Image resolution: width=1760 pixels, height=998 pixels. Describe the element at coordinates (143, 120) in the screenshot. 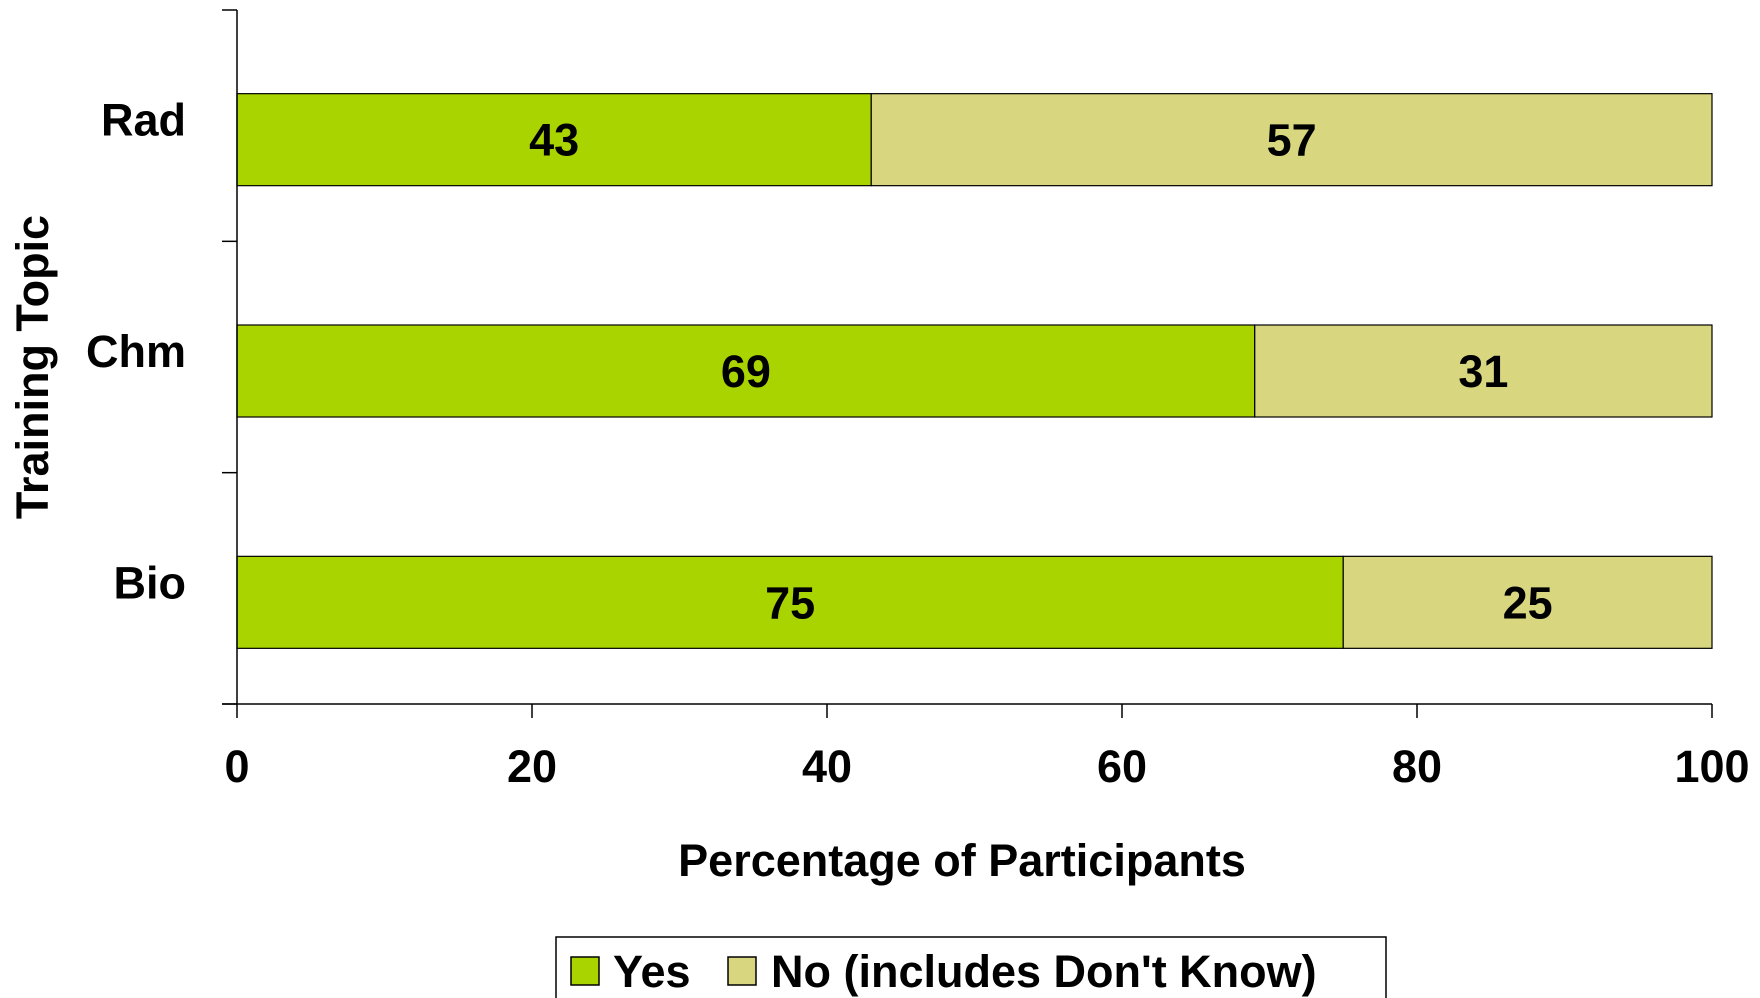

I see `y-tick-label-rad: Rad` at that location.